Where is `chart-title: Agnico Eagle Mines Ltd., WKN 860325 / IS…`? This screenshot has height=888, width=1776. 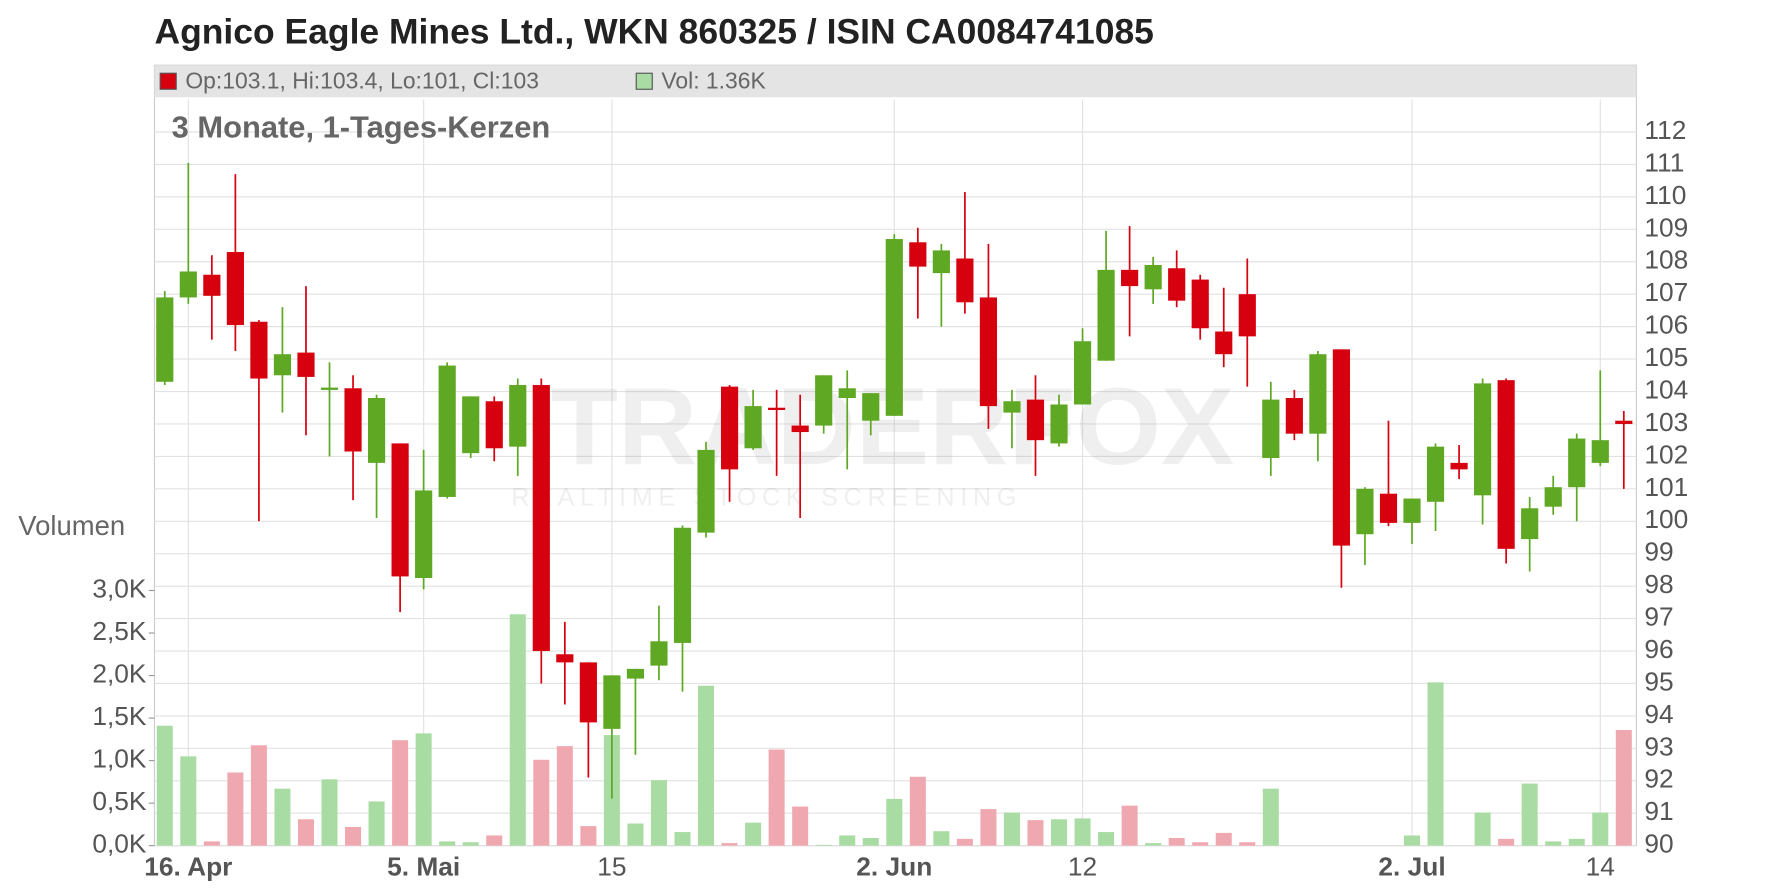 chart-title: Agnico Eagle Mines Ltd., WKN 860325 / IS… is located at coordinates (653, 32).